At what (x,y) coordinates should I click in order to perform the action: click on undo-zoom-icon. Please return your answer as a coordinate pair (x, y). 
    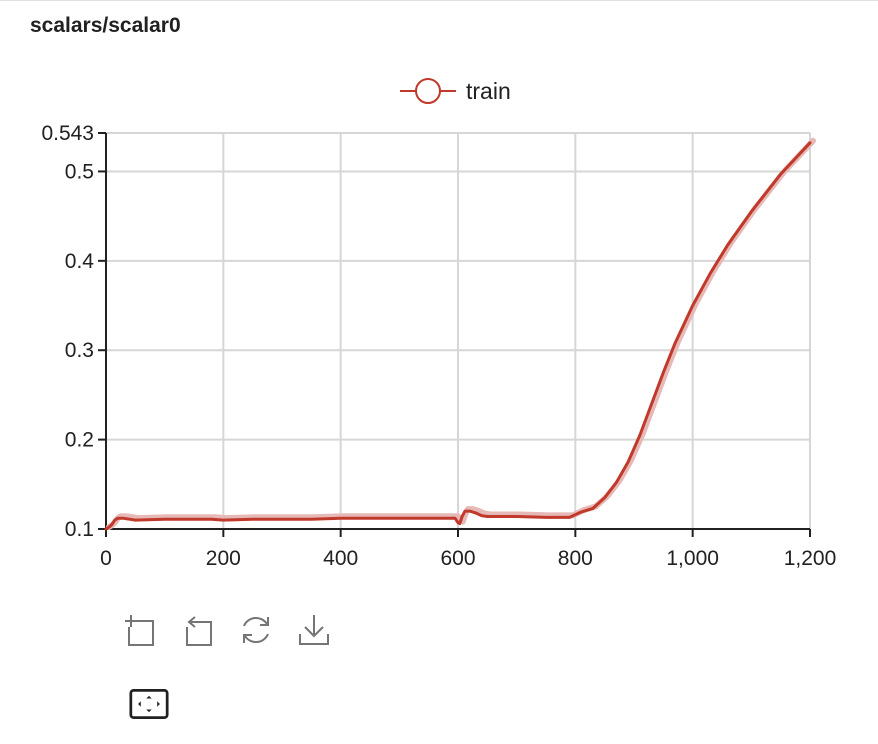
    Looking at the image, I should click on (199, 631).